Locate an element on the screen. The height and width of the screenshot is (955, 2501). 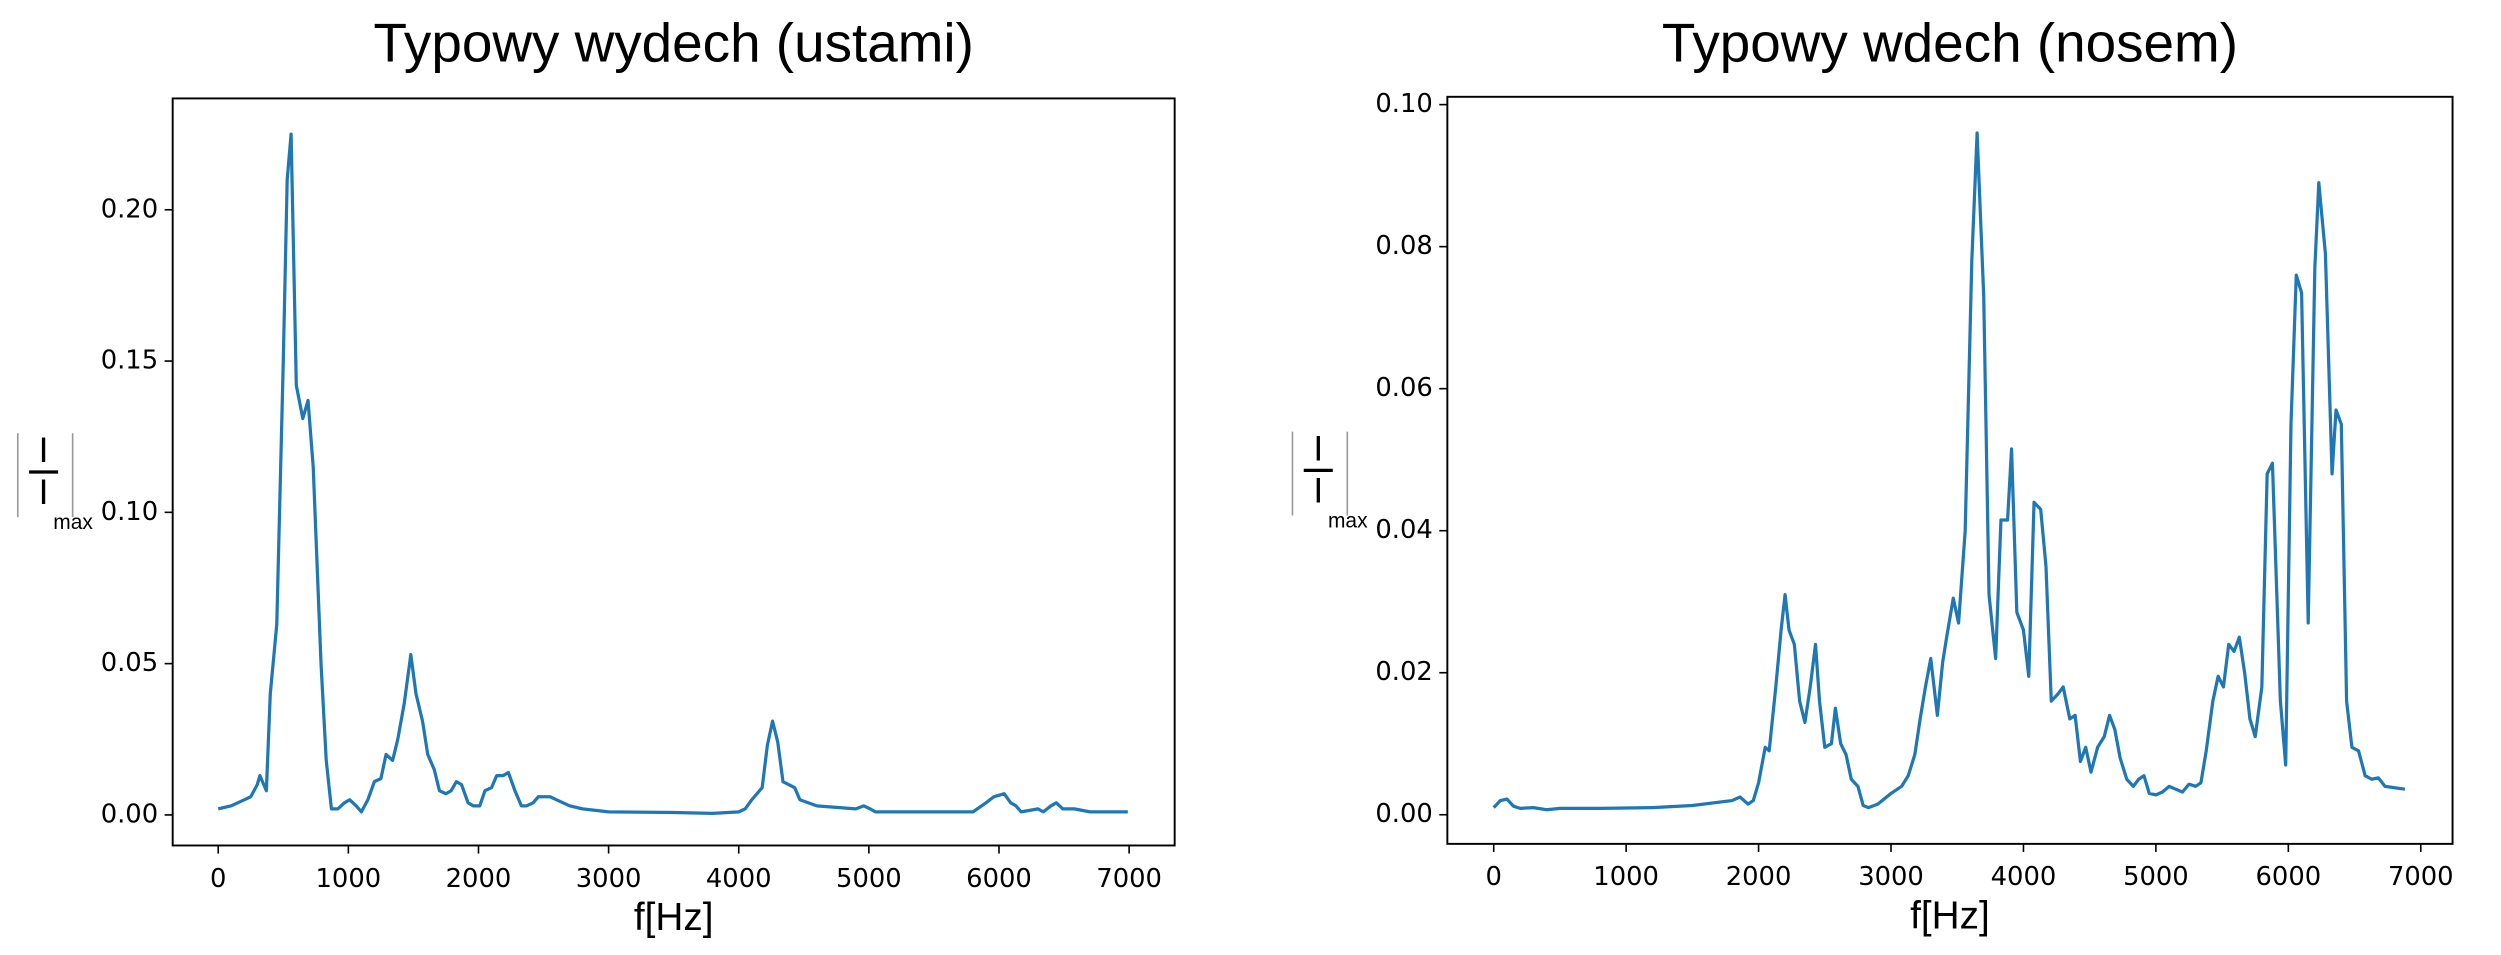
y-tick-label: 0.05 is located at coordinates (129, 663).